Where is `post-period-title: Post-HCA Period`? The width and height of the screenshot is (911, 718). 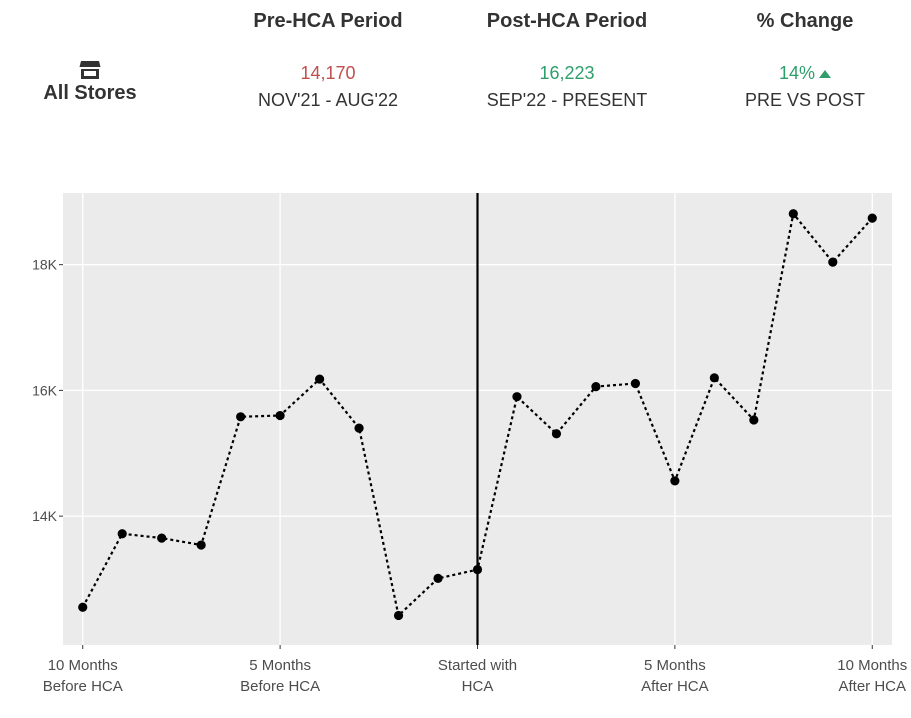 post-period-title: Post-HCA Period is located at coordinates (567, 21).